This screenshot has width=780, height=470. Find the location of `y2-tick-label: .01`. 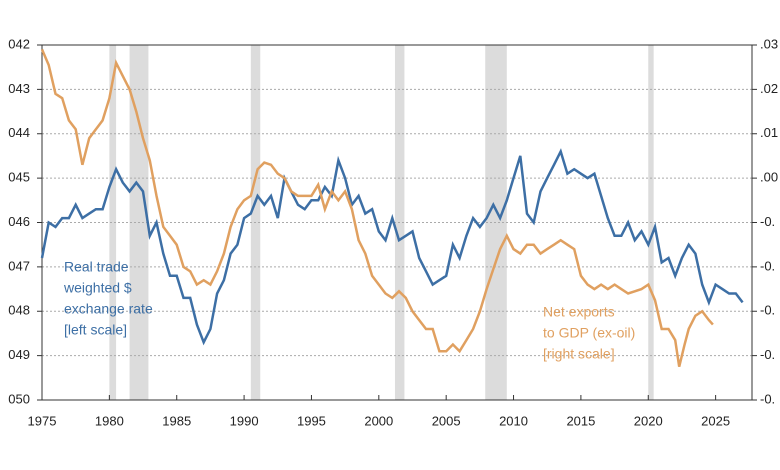

y2-tick-label: .01 is located at coordinates (769, 132).